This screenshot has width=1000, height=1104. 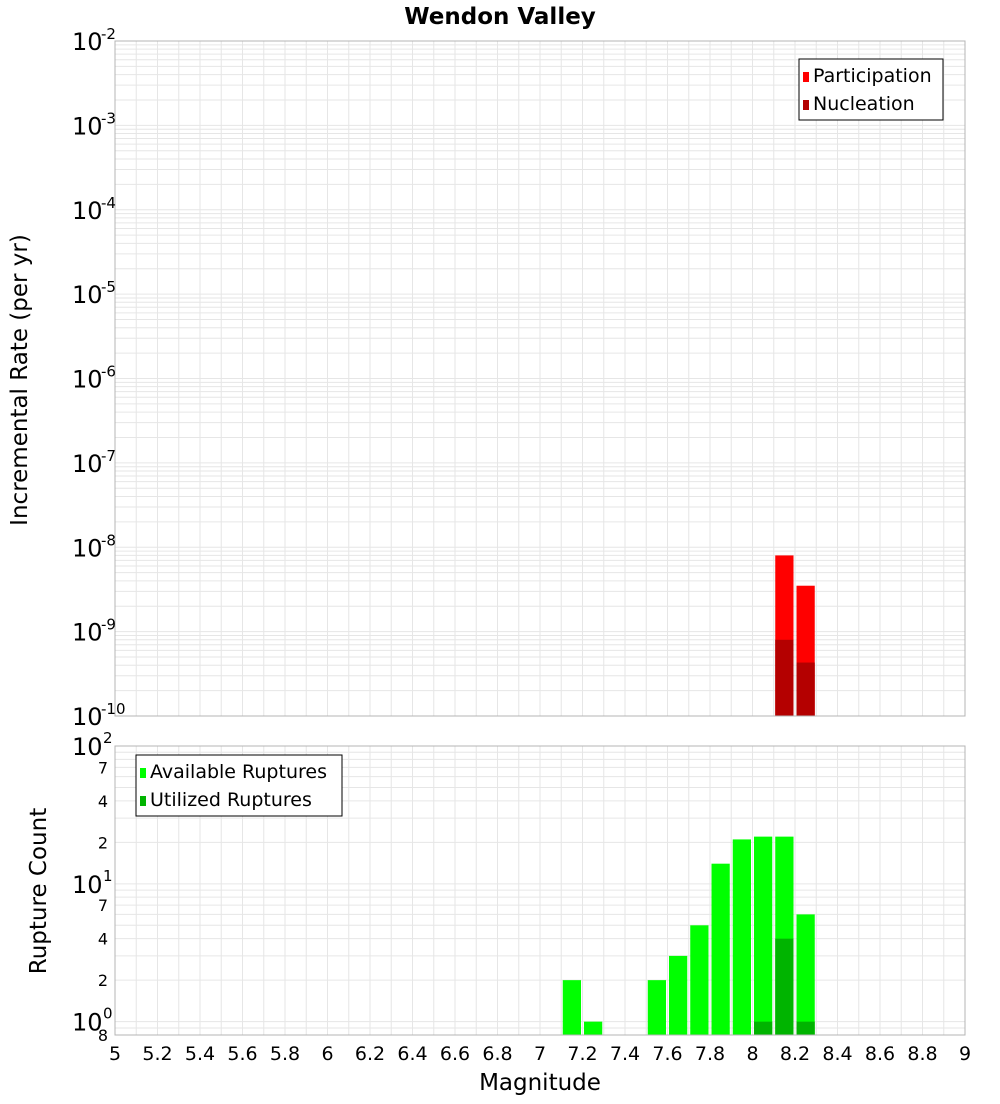 What do you see at coordinates (752, 1054) in the screenshot?
I see `x-tick-label: 8` at bounding box center [752, 1054].